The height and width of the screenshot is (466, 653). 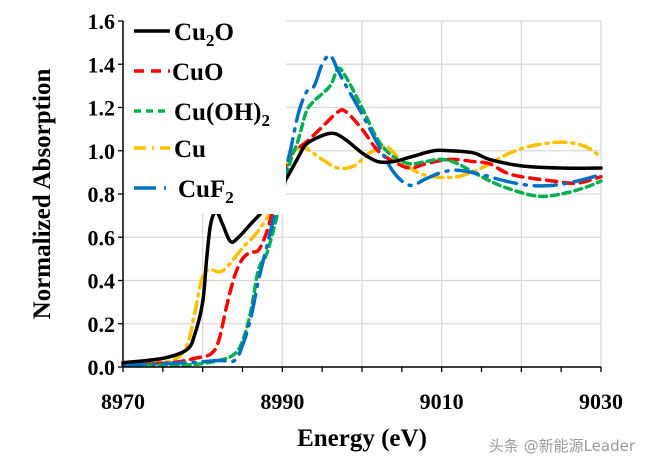 What do you see at coordinates (282, 401) in the screenshot?
I see `x-tick-label: 8990` at bounding box center [282, 401].